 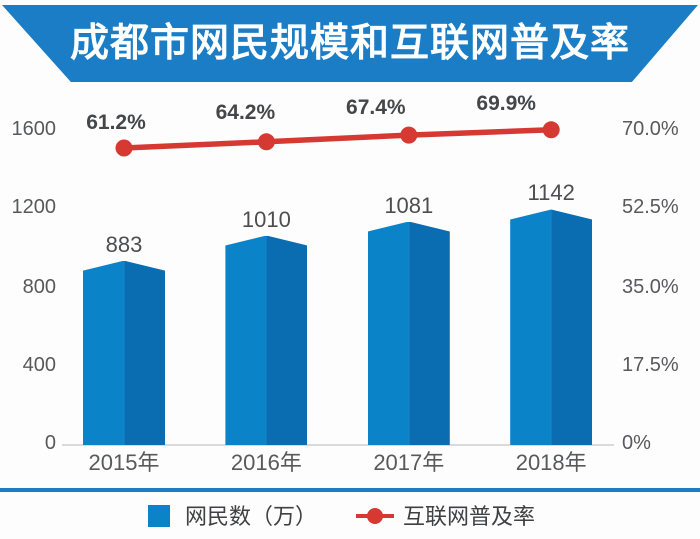 I want to click on y-axis-tick-right: 0%, so click(x=636, y=443).